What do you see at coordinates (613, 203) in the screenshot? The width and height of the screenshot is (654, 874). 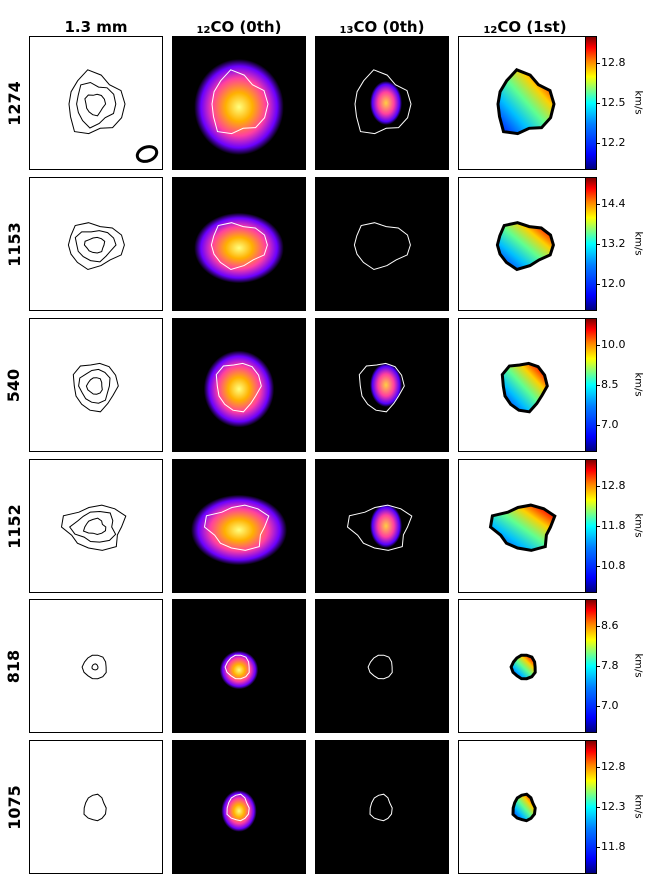 I see `colorbar-tick-label: 14.4` at bounding box center [613, 203].